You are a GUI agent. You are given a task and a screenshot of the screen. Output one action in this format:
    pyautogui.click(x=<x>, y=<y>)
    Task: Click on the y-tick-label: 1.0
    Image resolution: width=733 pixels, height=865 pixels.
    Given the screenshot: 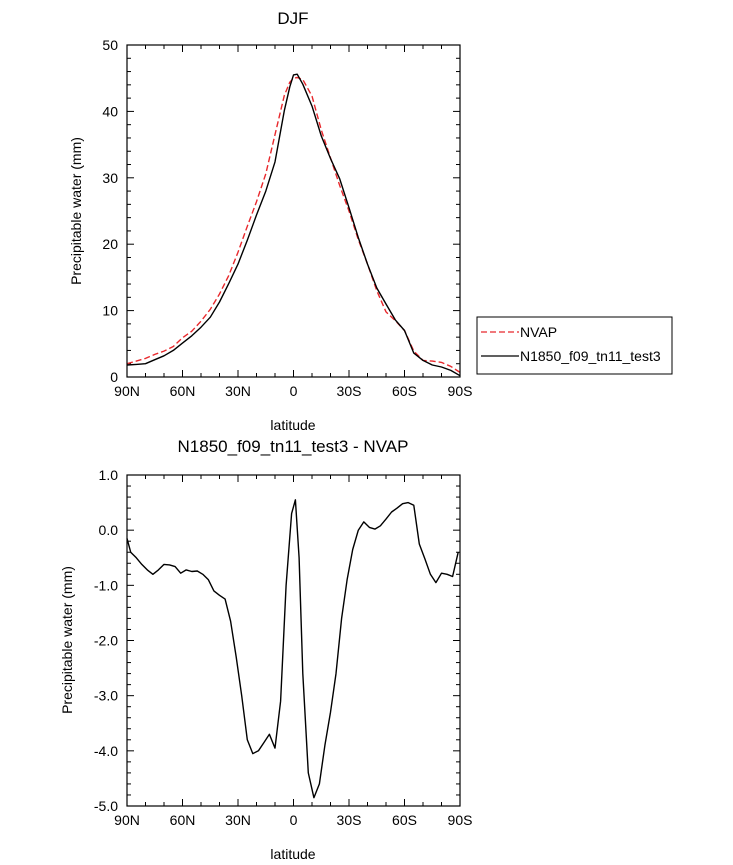 What is the action you would take?
    pyautogui.click(x=109, y=475)
    